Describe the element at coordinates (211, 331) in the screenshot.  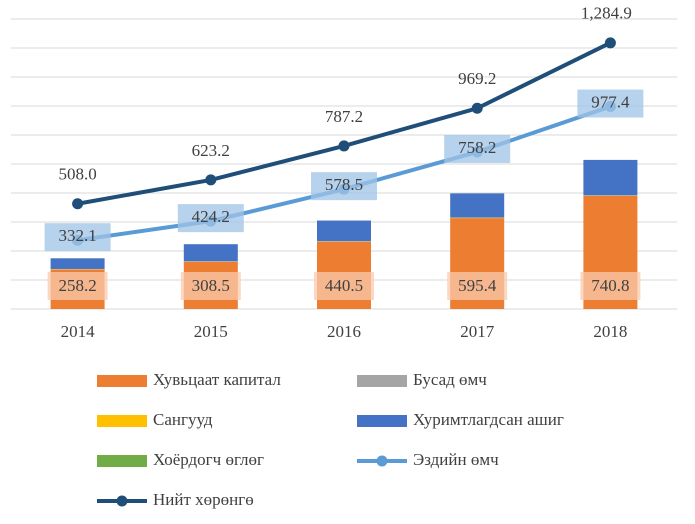
I see `x-tick-label: 2015` at that location.